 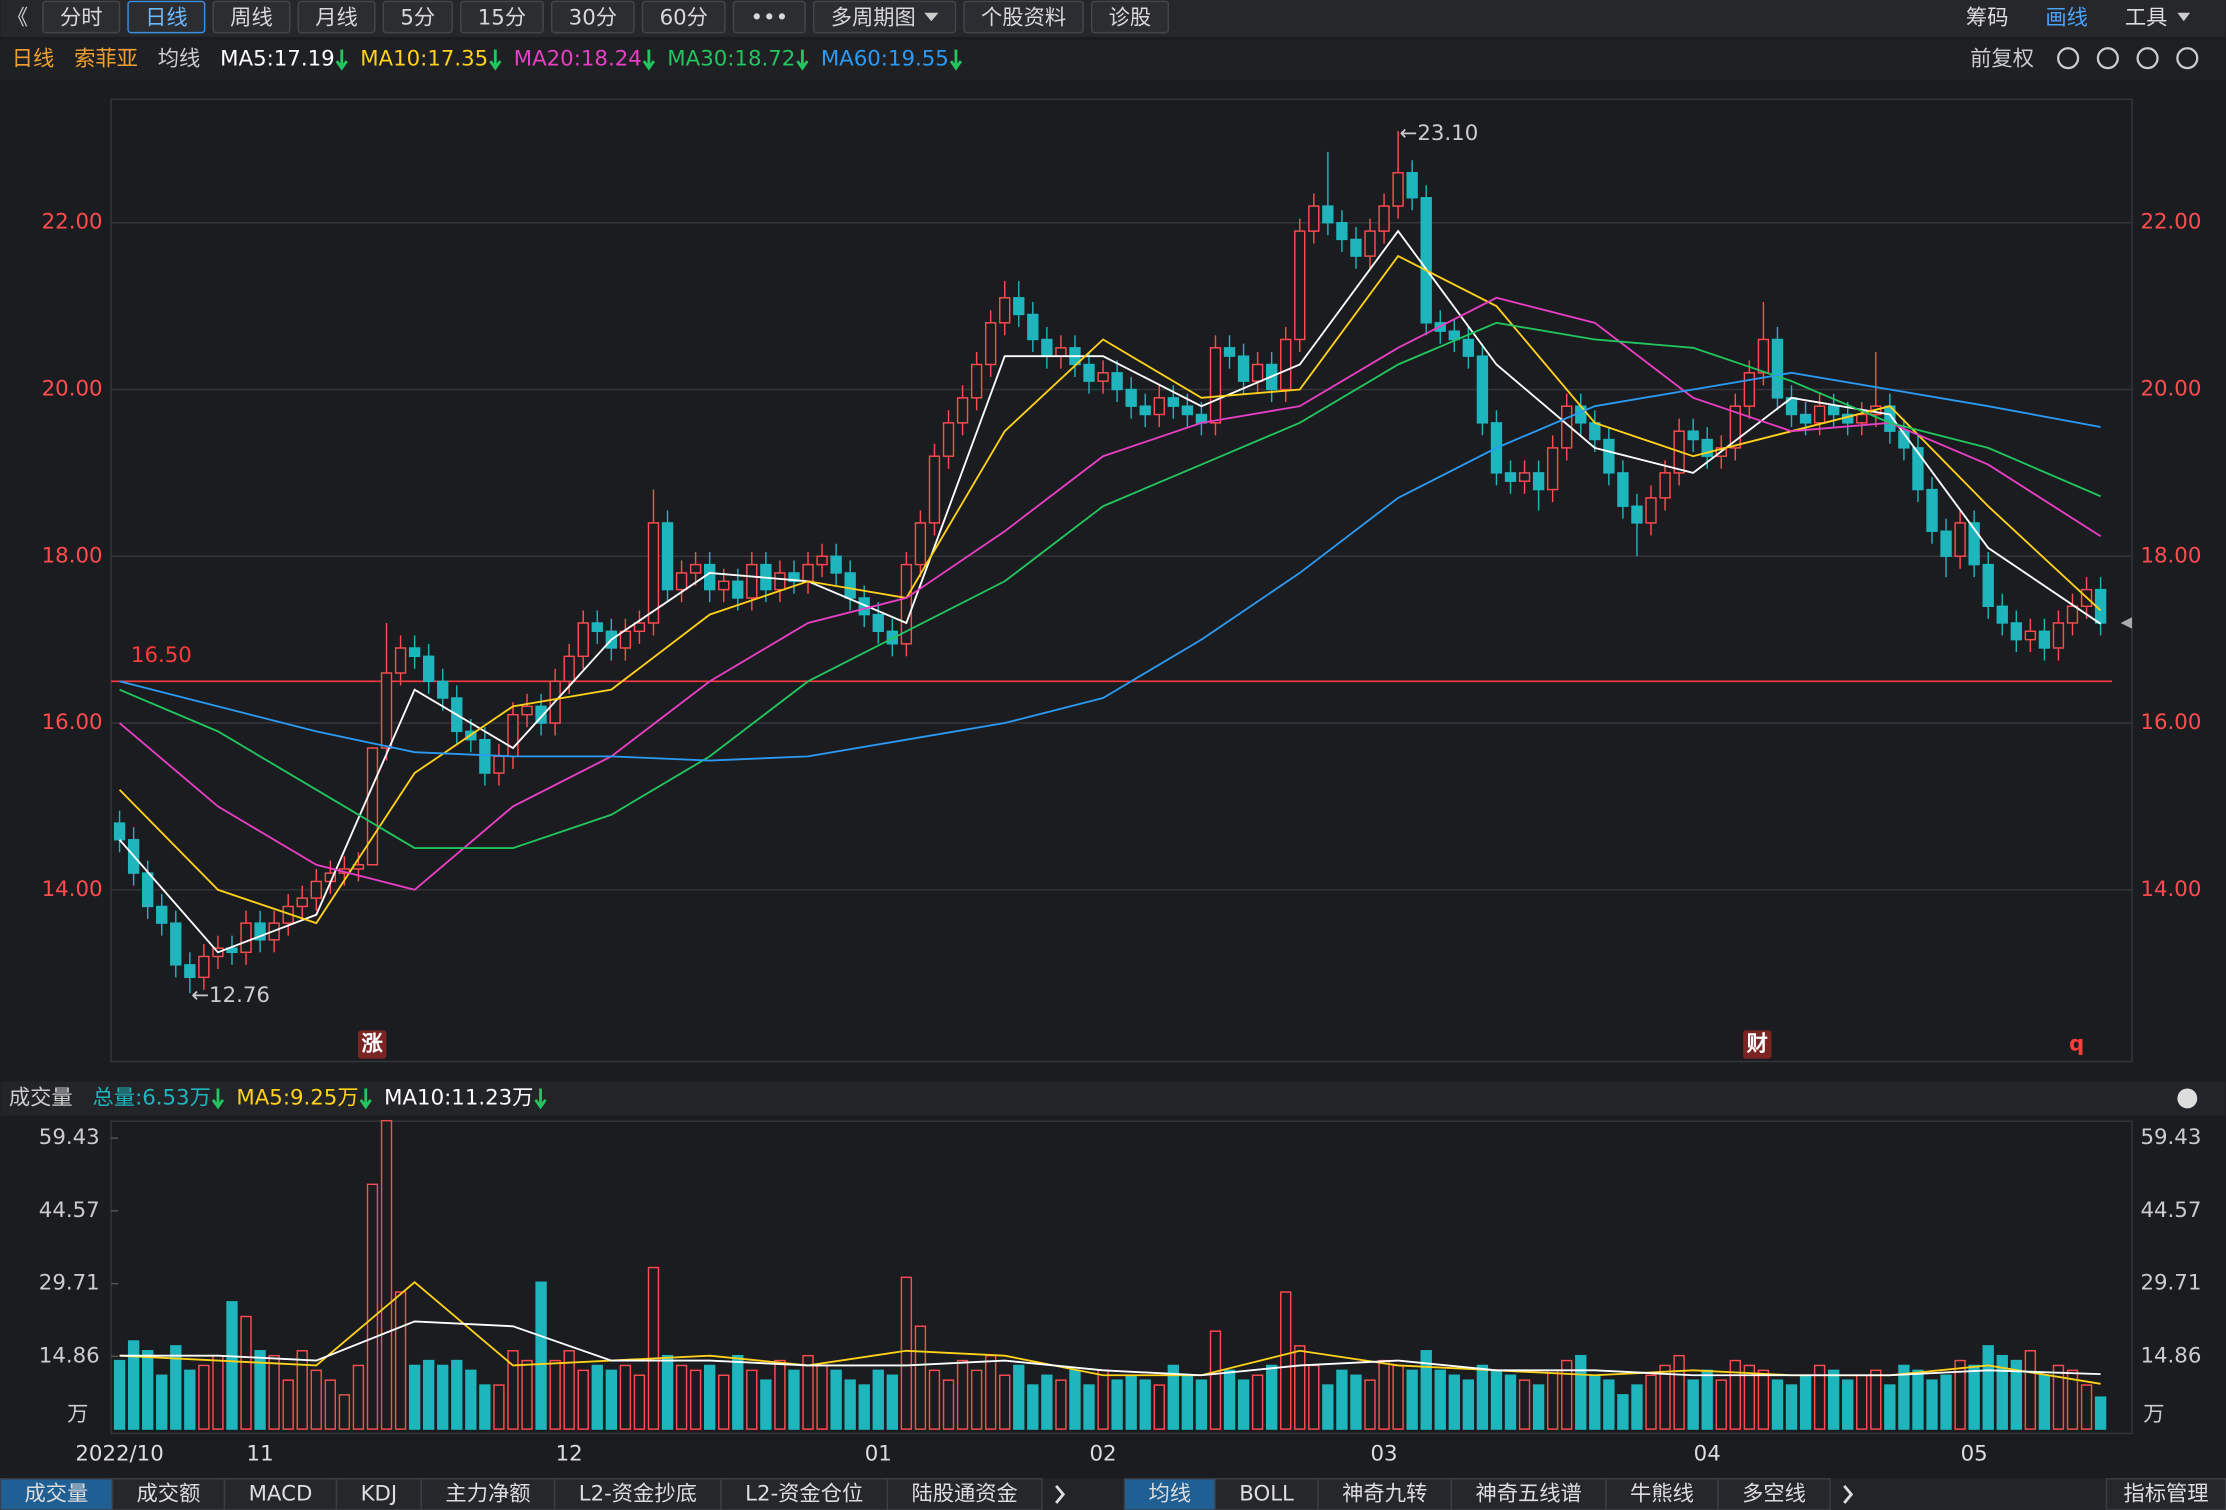 What do you see at coordinates (33, 59) in the screenshot?
I see `info-text: 日线` at bounding box center [33, 59].